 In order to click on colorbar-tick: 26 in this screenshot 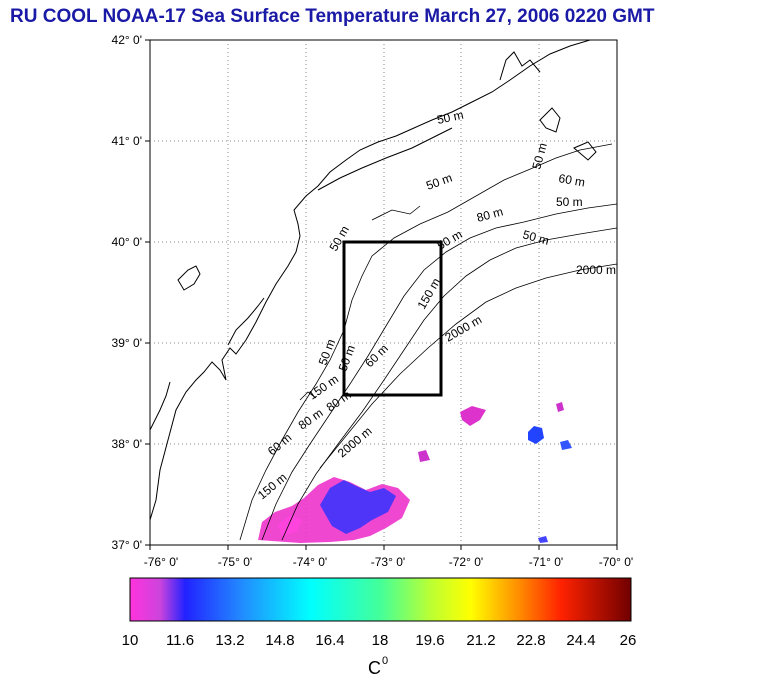, I will do `click(628, 640)`.